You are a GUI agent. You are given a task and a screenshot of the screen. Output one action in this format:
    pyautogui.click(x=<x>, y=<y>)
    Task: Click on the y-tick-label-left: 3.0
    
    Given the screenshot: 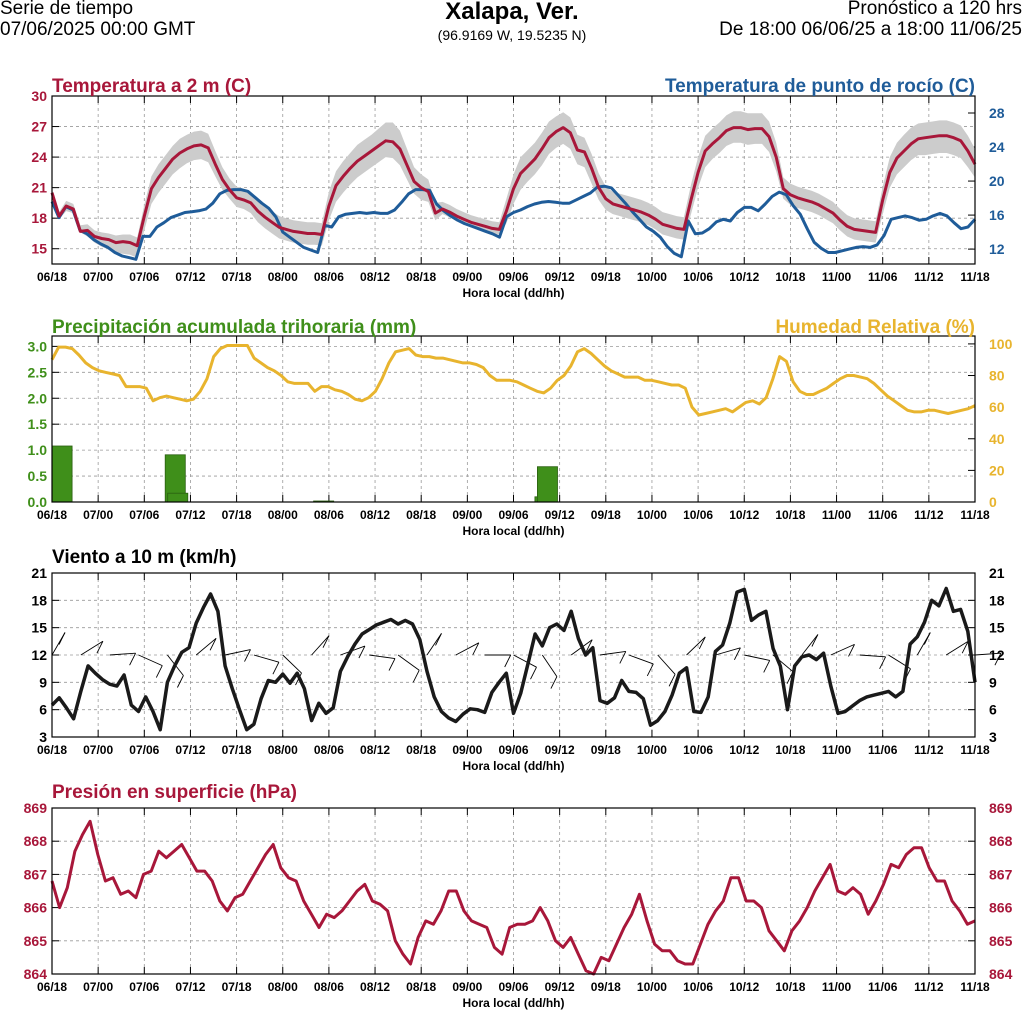 What is the action you would take?
    pyautogui.click(x=38, y=346)
    